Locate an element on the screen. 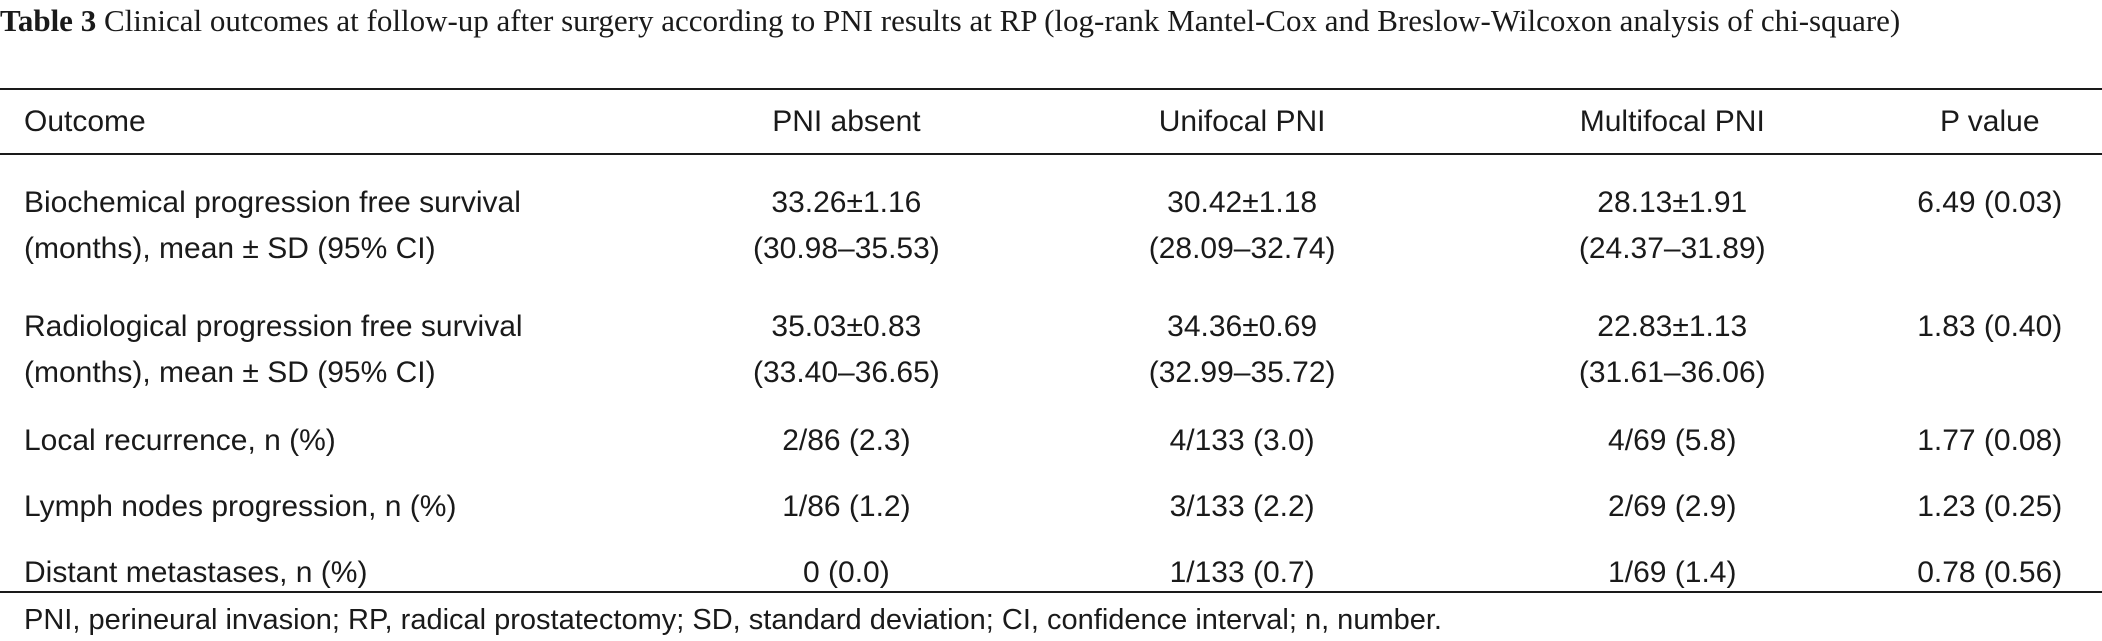 The image size is (2102, 641). header-outcome: Outcome is located at coordinates (85, 121).